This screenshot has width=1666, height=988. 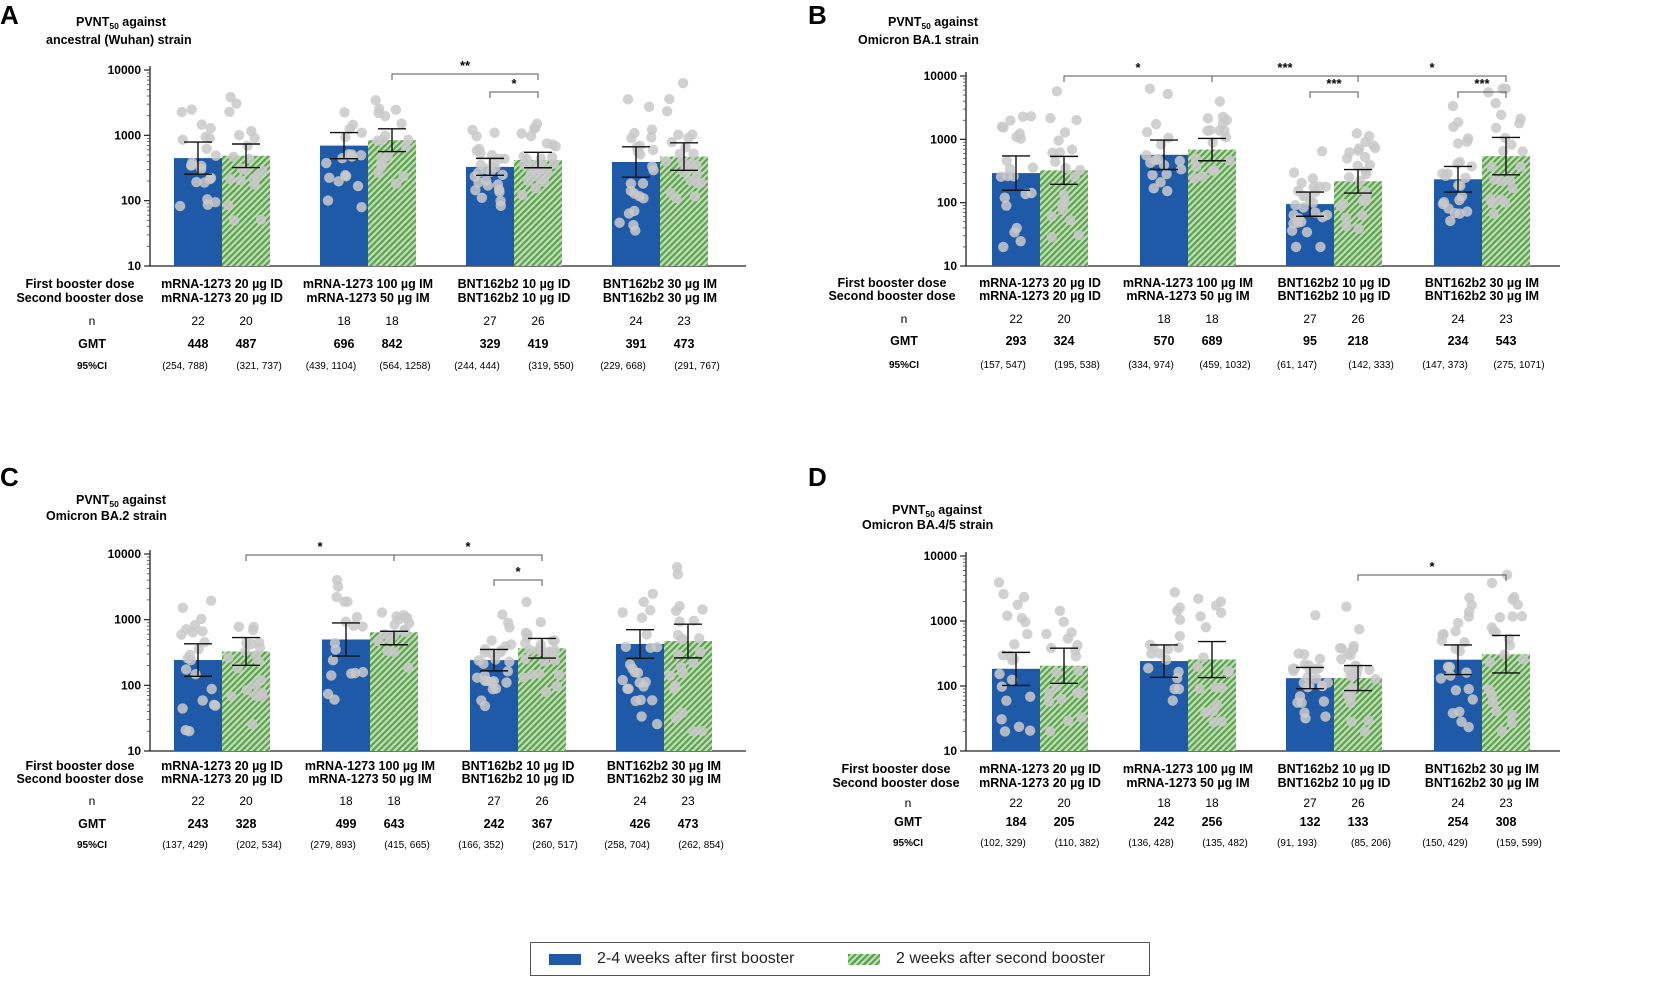 What do you see at coordinates (905, 22) in the screenshot?
I see `title-pvnt: PVNT` at bounding box center [905, 22].